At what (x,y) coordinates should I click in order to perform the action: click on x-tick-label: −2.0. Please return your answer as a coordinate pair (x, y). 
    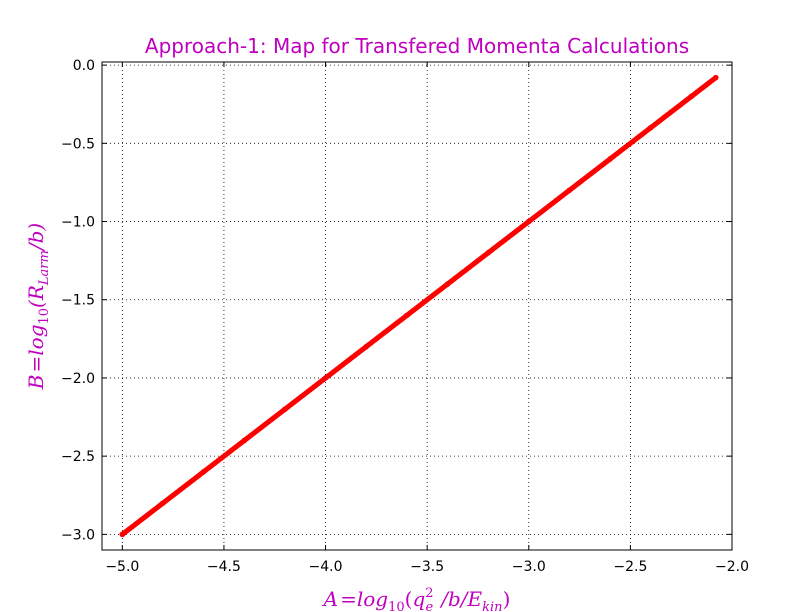
    Looking at the image, I should click on (732, 567).